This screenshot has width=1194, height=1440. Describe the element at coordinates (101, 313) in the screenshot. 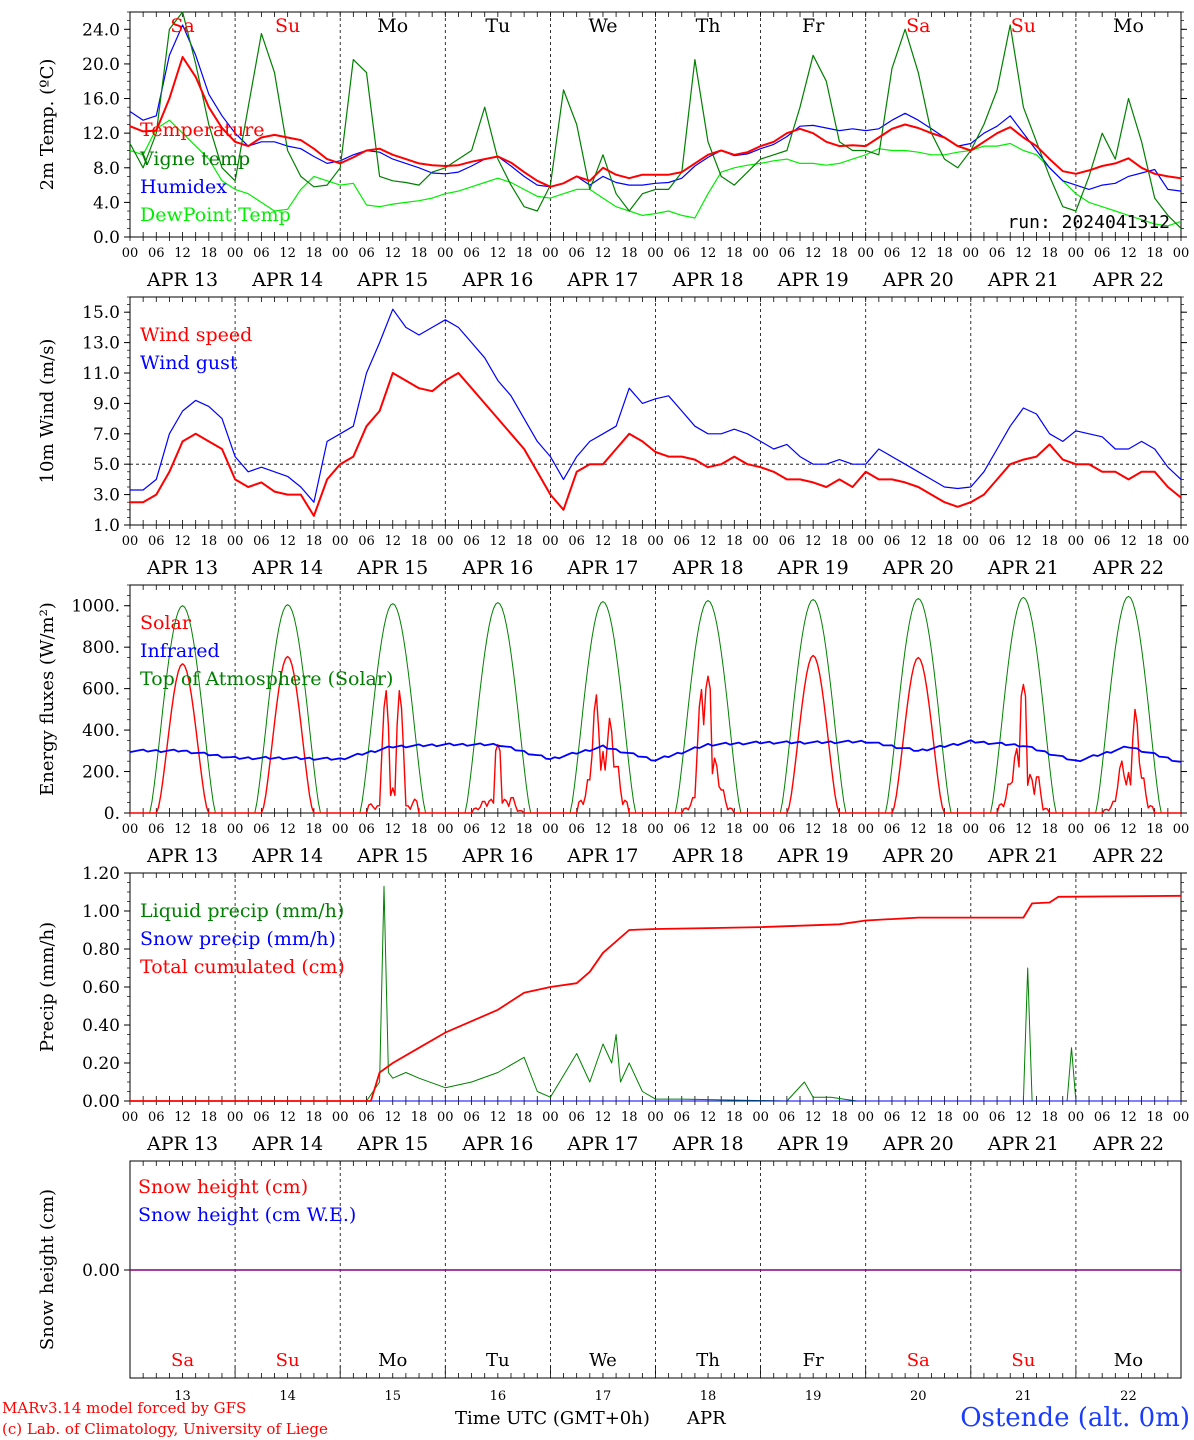

I see `y-tick-label: 15.0` at that location.